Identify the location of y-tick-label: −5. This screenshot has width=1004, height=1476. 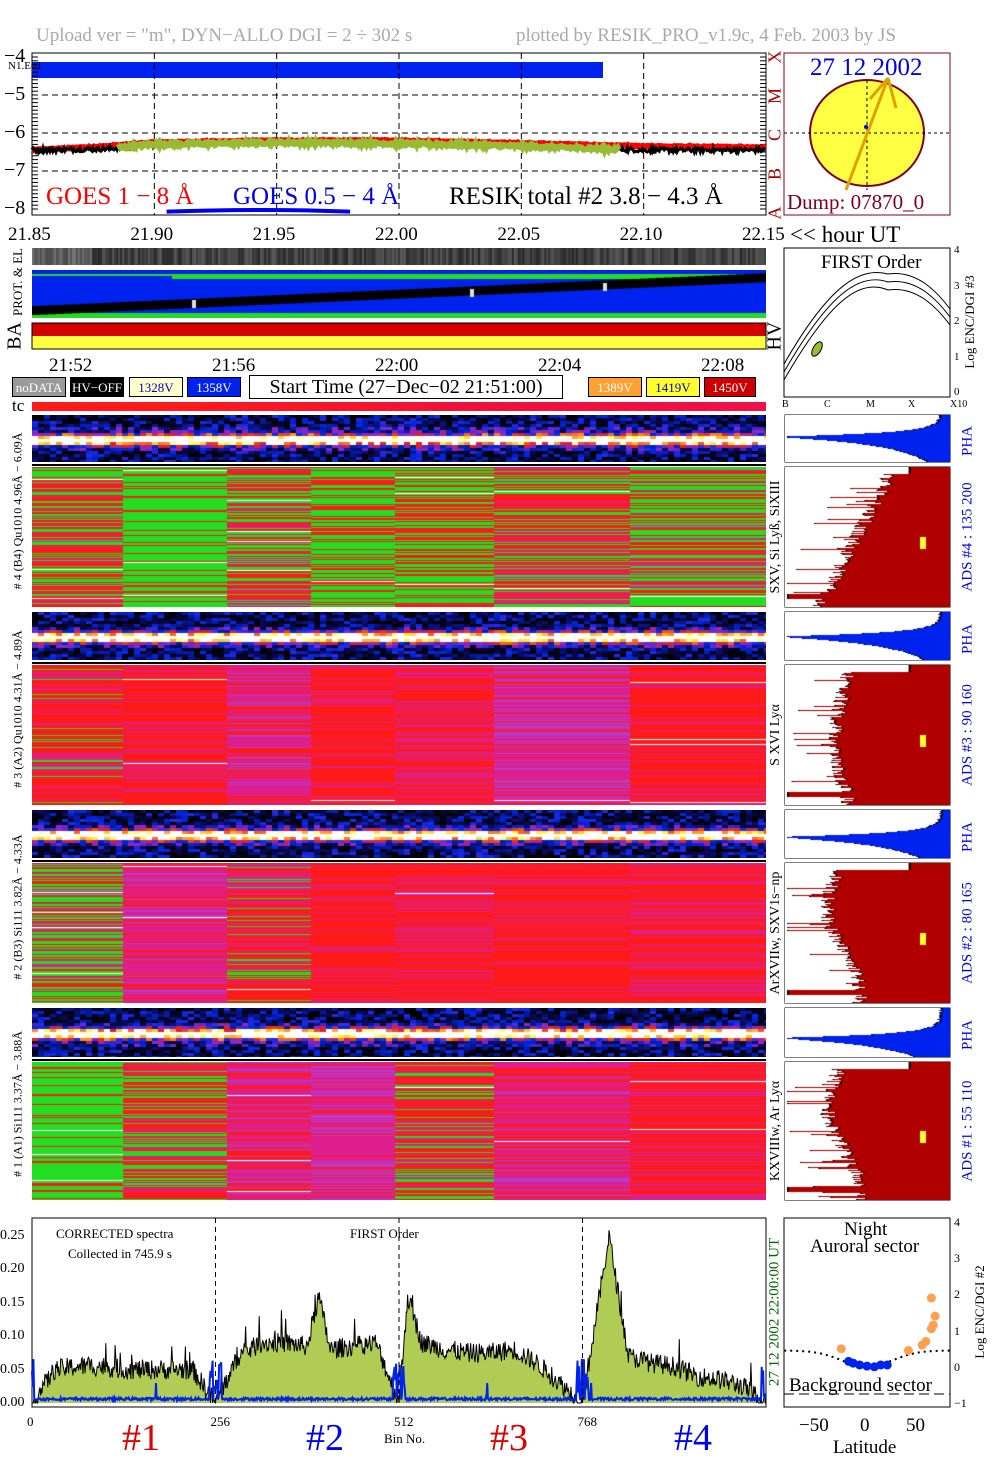
(15, 94).